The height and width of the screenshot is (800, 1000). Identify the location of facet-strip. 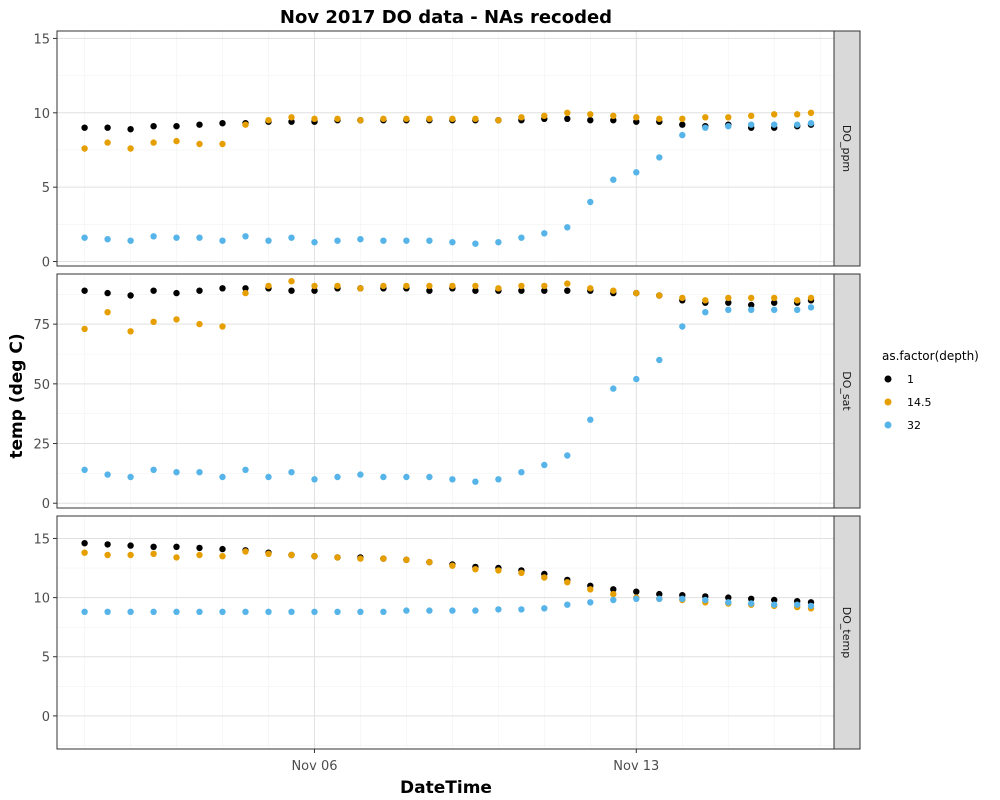
(847, 632).